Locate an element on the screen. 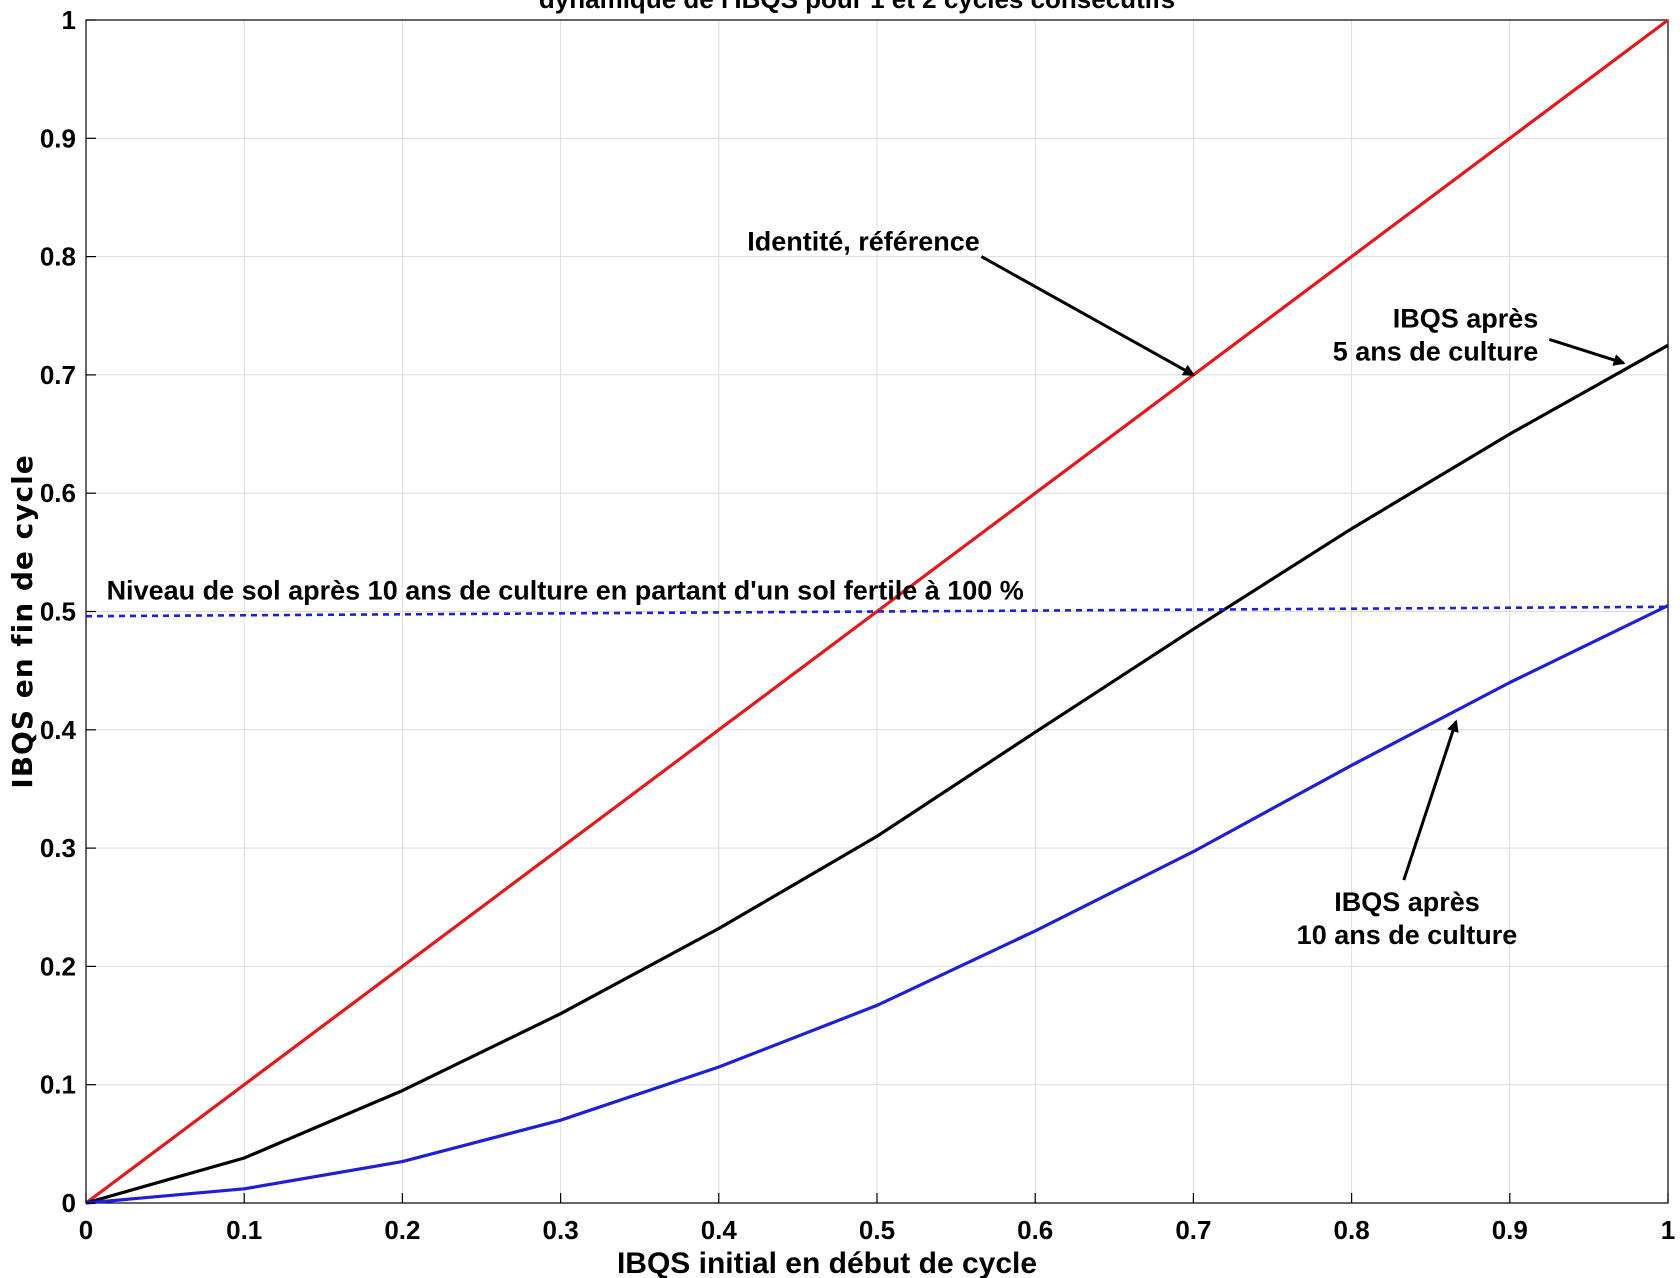 The height and width of the screenshot is (1278, 1680). x-tick-label: 0.1 is located at coordinates (244, 1230).